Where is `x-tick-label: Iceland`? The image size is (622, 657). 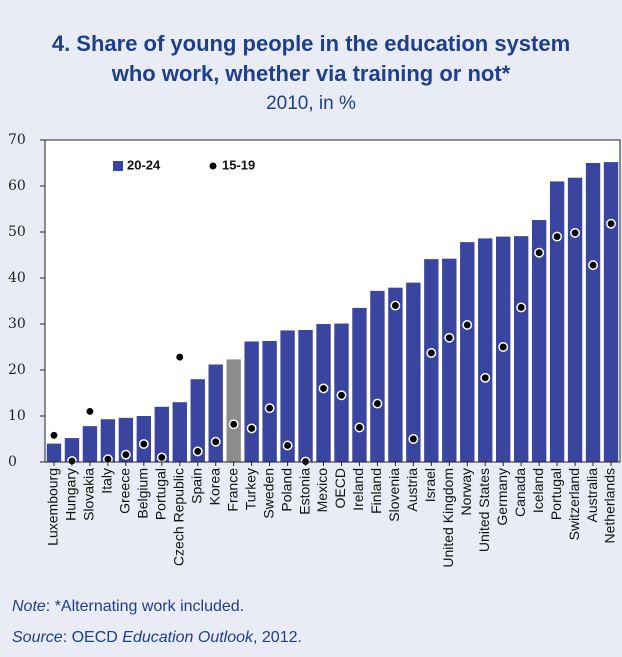 x-tick-label: Iceland is located at coordinates (538, 490).